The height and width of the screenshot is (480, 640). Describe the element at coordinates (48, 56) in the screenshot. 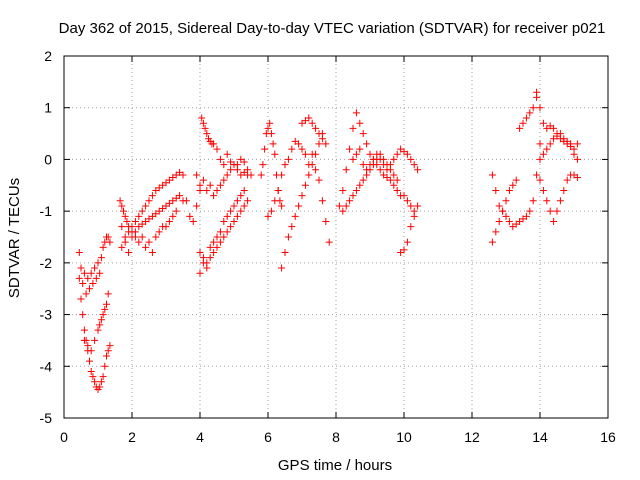

I see `y-tick-label: 2` at that location.